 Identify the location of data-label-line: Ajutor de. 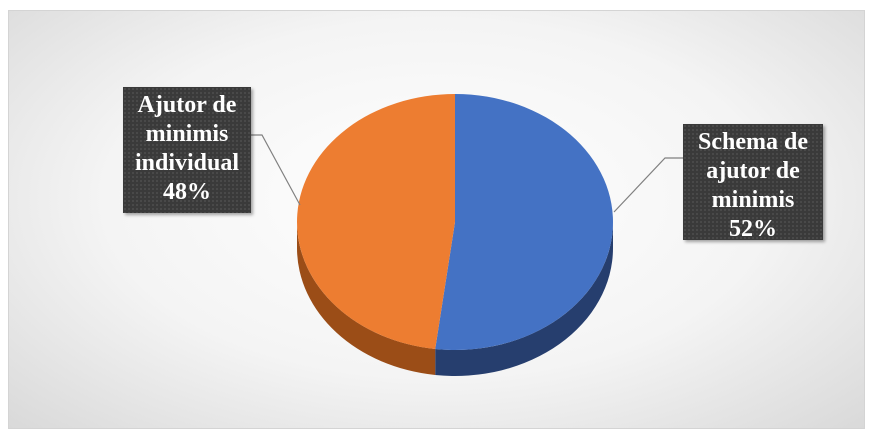
(187, 105).